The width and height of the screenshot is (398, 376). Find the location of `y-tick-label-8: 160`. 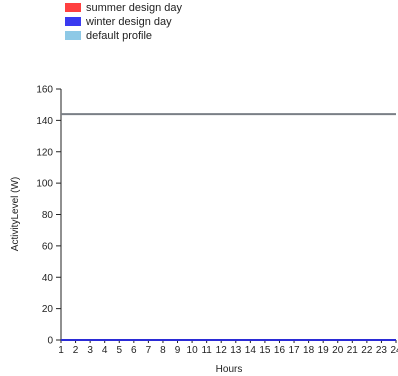

y-tick-label-8: 160 is located at coordinates (44, 90).